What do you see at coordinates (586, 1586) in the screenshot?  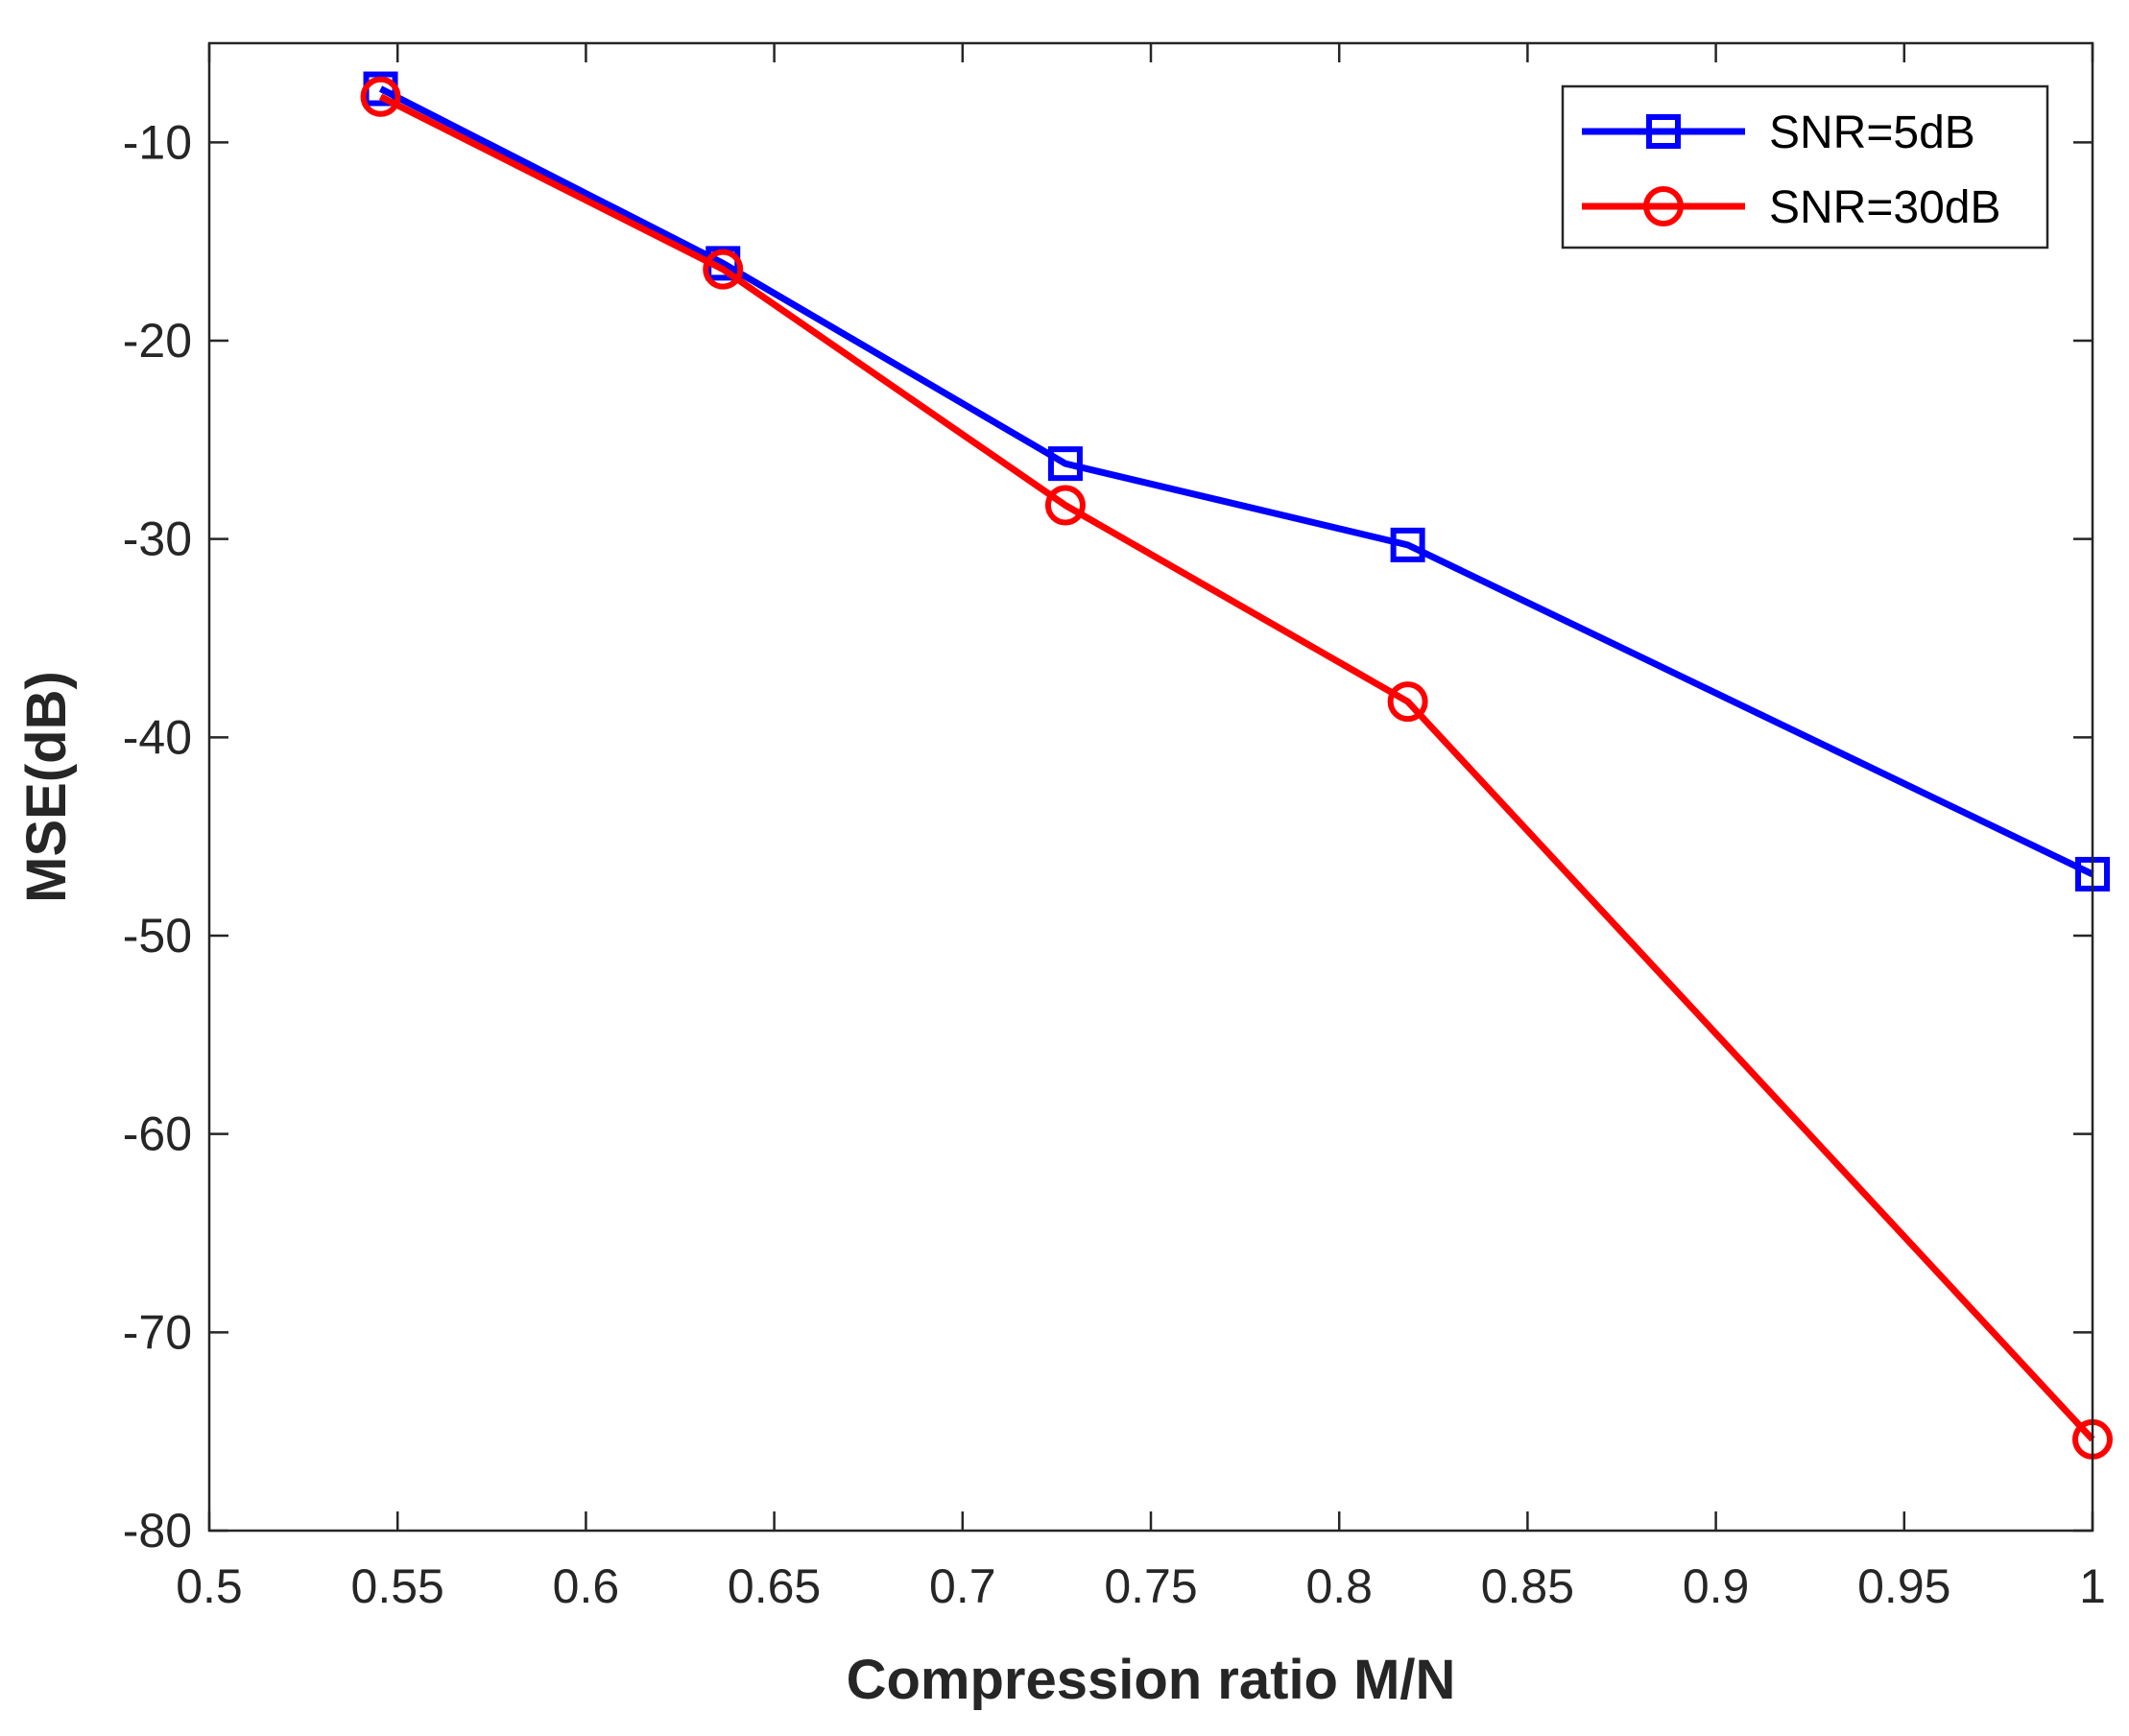 I see `x-tick-label: 0.6` at bounding box center [586, 1586].